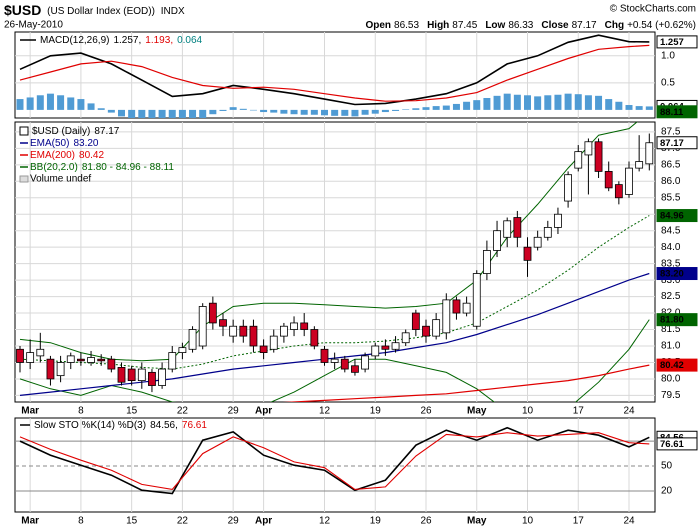 The height and width of the screenshot is (530, 700). Describe the element at coordinates (672, 365) in the screenshot. I see `value-box-label: 80.42` at that location.